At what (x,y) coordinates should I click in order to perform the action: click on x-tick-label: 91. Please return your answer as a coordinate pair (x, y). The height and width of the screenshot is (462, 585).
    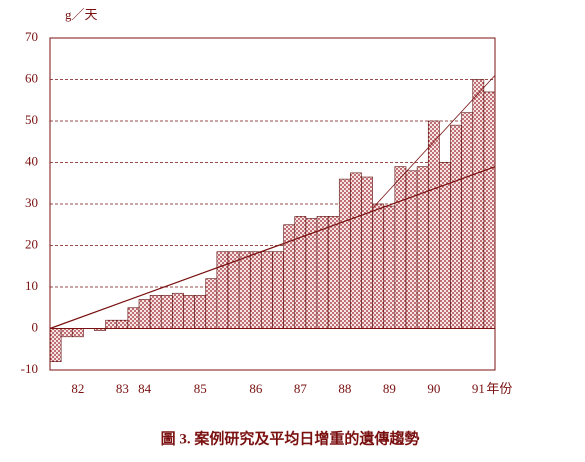
    Looking at the image, I should click on (478, 388).